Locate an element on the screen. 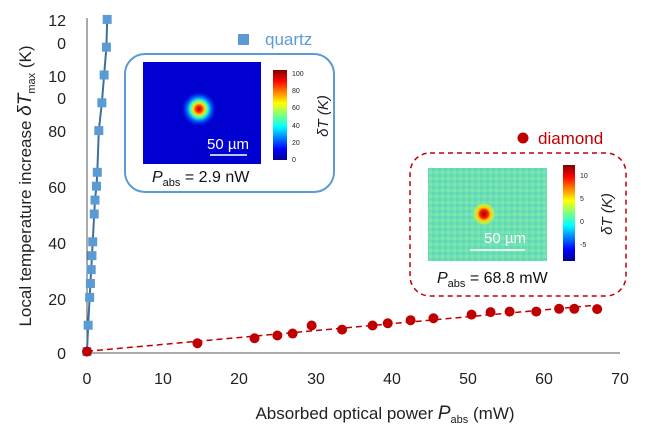 This screenshot has height=431, width=661. quartz-power-label: Pabs = 2.9 nW is located at coordinates (201, 179).